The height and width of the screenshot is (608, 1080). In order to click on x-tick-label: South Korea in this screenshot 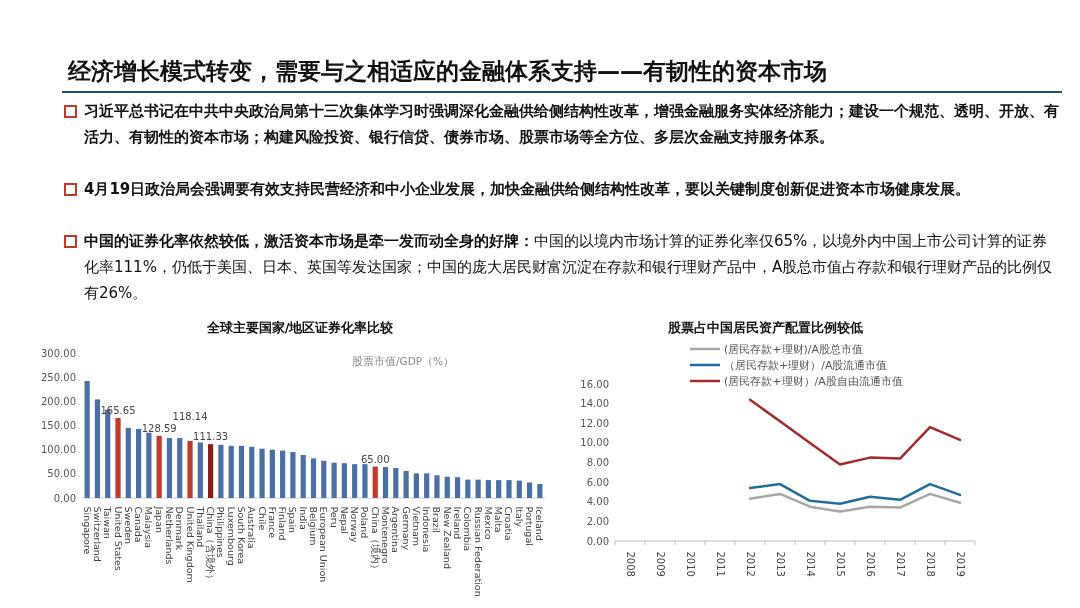, I will do `click(241, 535)`.